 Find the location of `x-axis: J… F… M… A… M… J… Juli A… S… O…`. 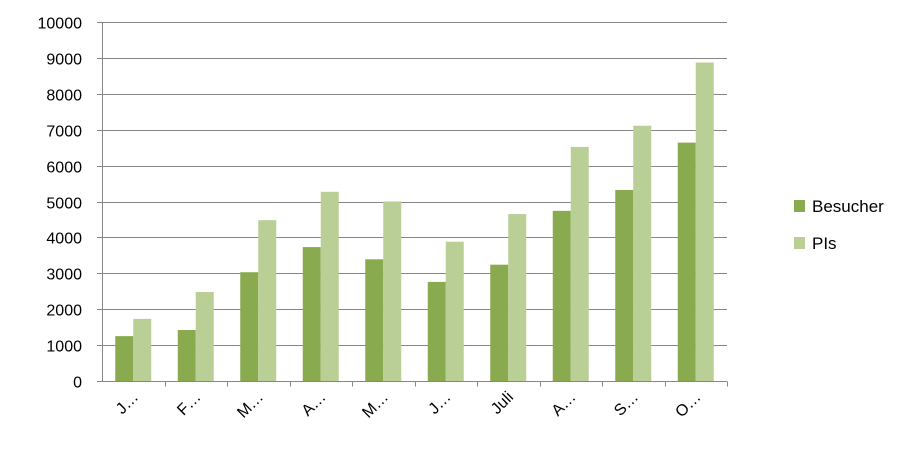

x-axis: J… F… M… A… M… J… Juli A… S… O… is located at coordinates (415, 401).